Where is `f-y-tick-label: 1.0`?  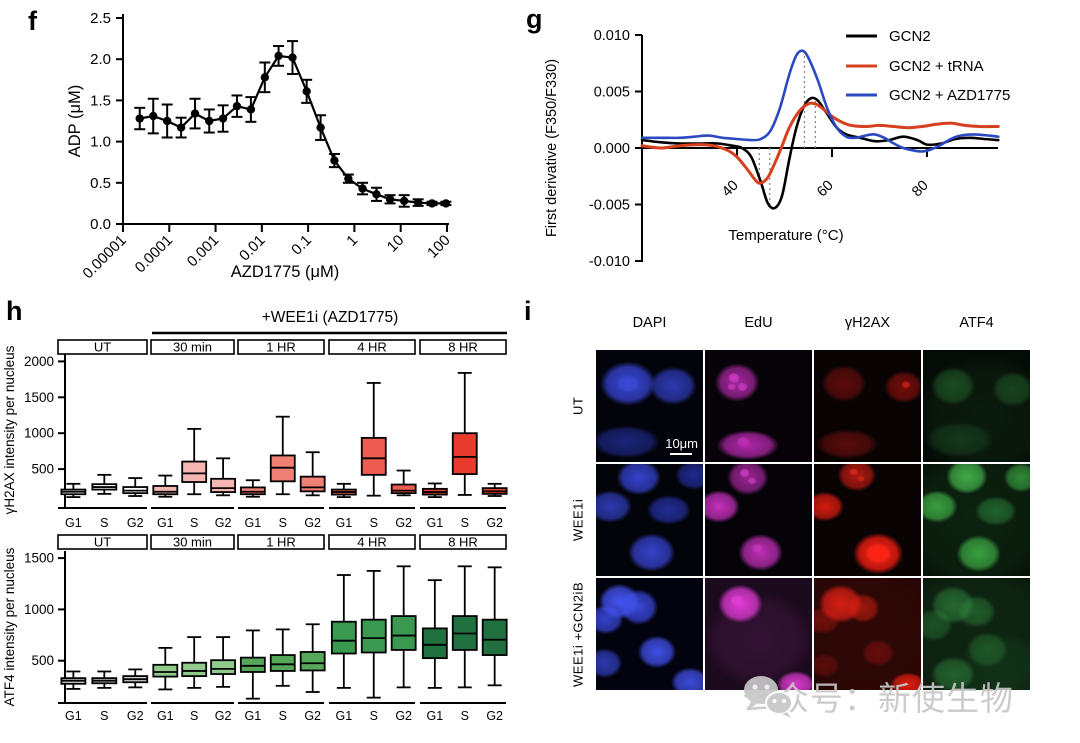
f-y-tick-label: 1.0 is located at coordinates (100, 142).